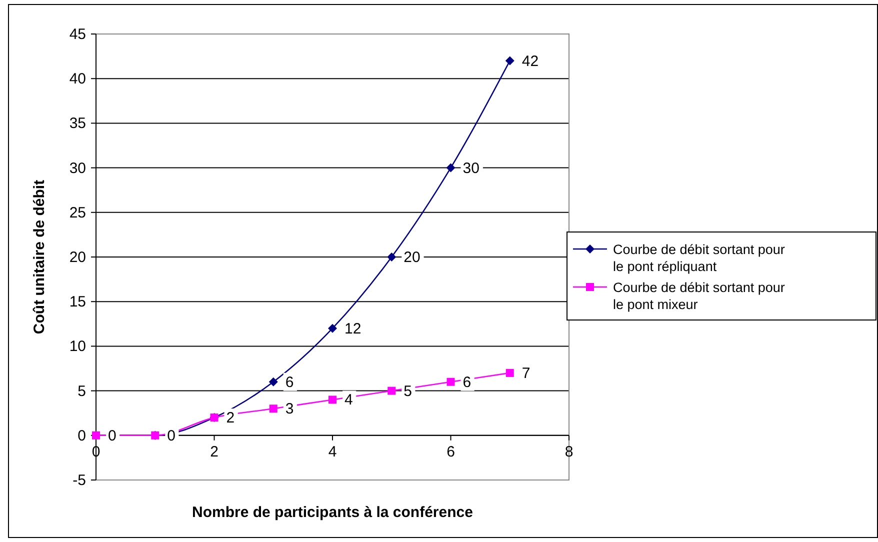 The height and width of the screenshot is (542, 878). I want to click on y-tick-label: -5, so click(79, 480).